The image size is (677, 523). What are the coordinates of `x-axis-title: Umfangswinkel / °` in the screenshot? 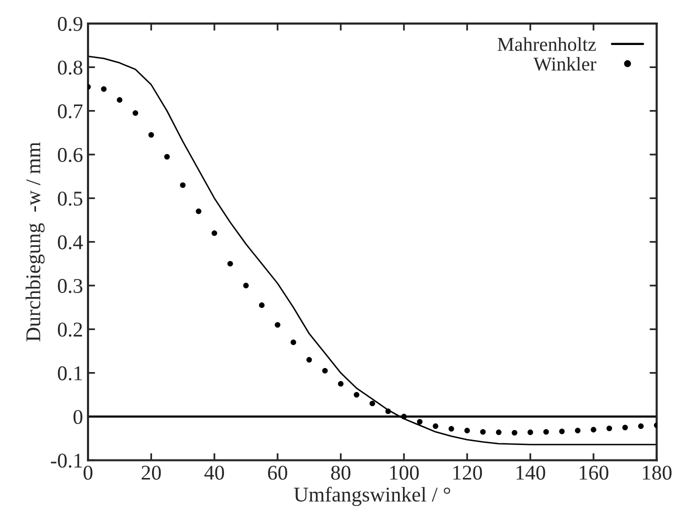 It's located at (372, 496).